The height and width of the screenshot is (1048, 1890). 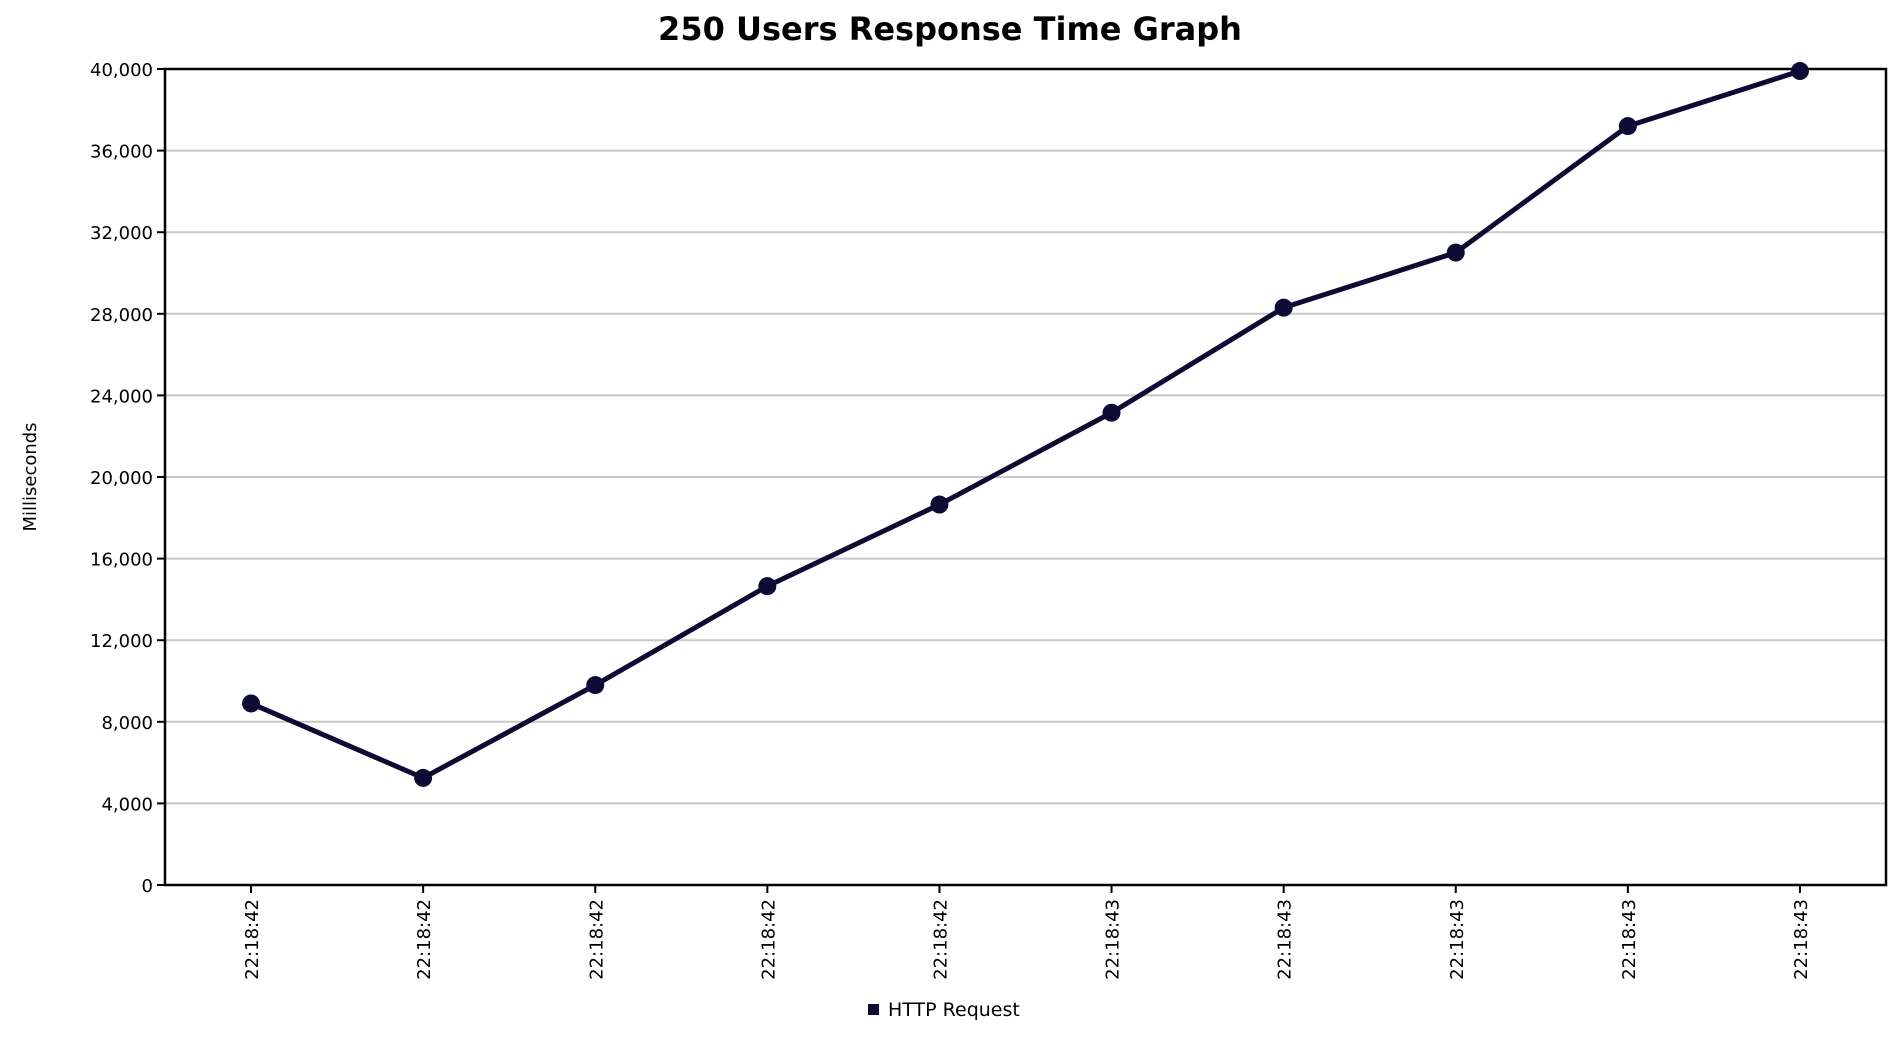 I want to click on y-tick-label: 28,000, so click(x=121, y=315).